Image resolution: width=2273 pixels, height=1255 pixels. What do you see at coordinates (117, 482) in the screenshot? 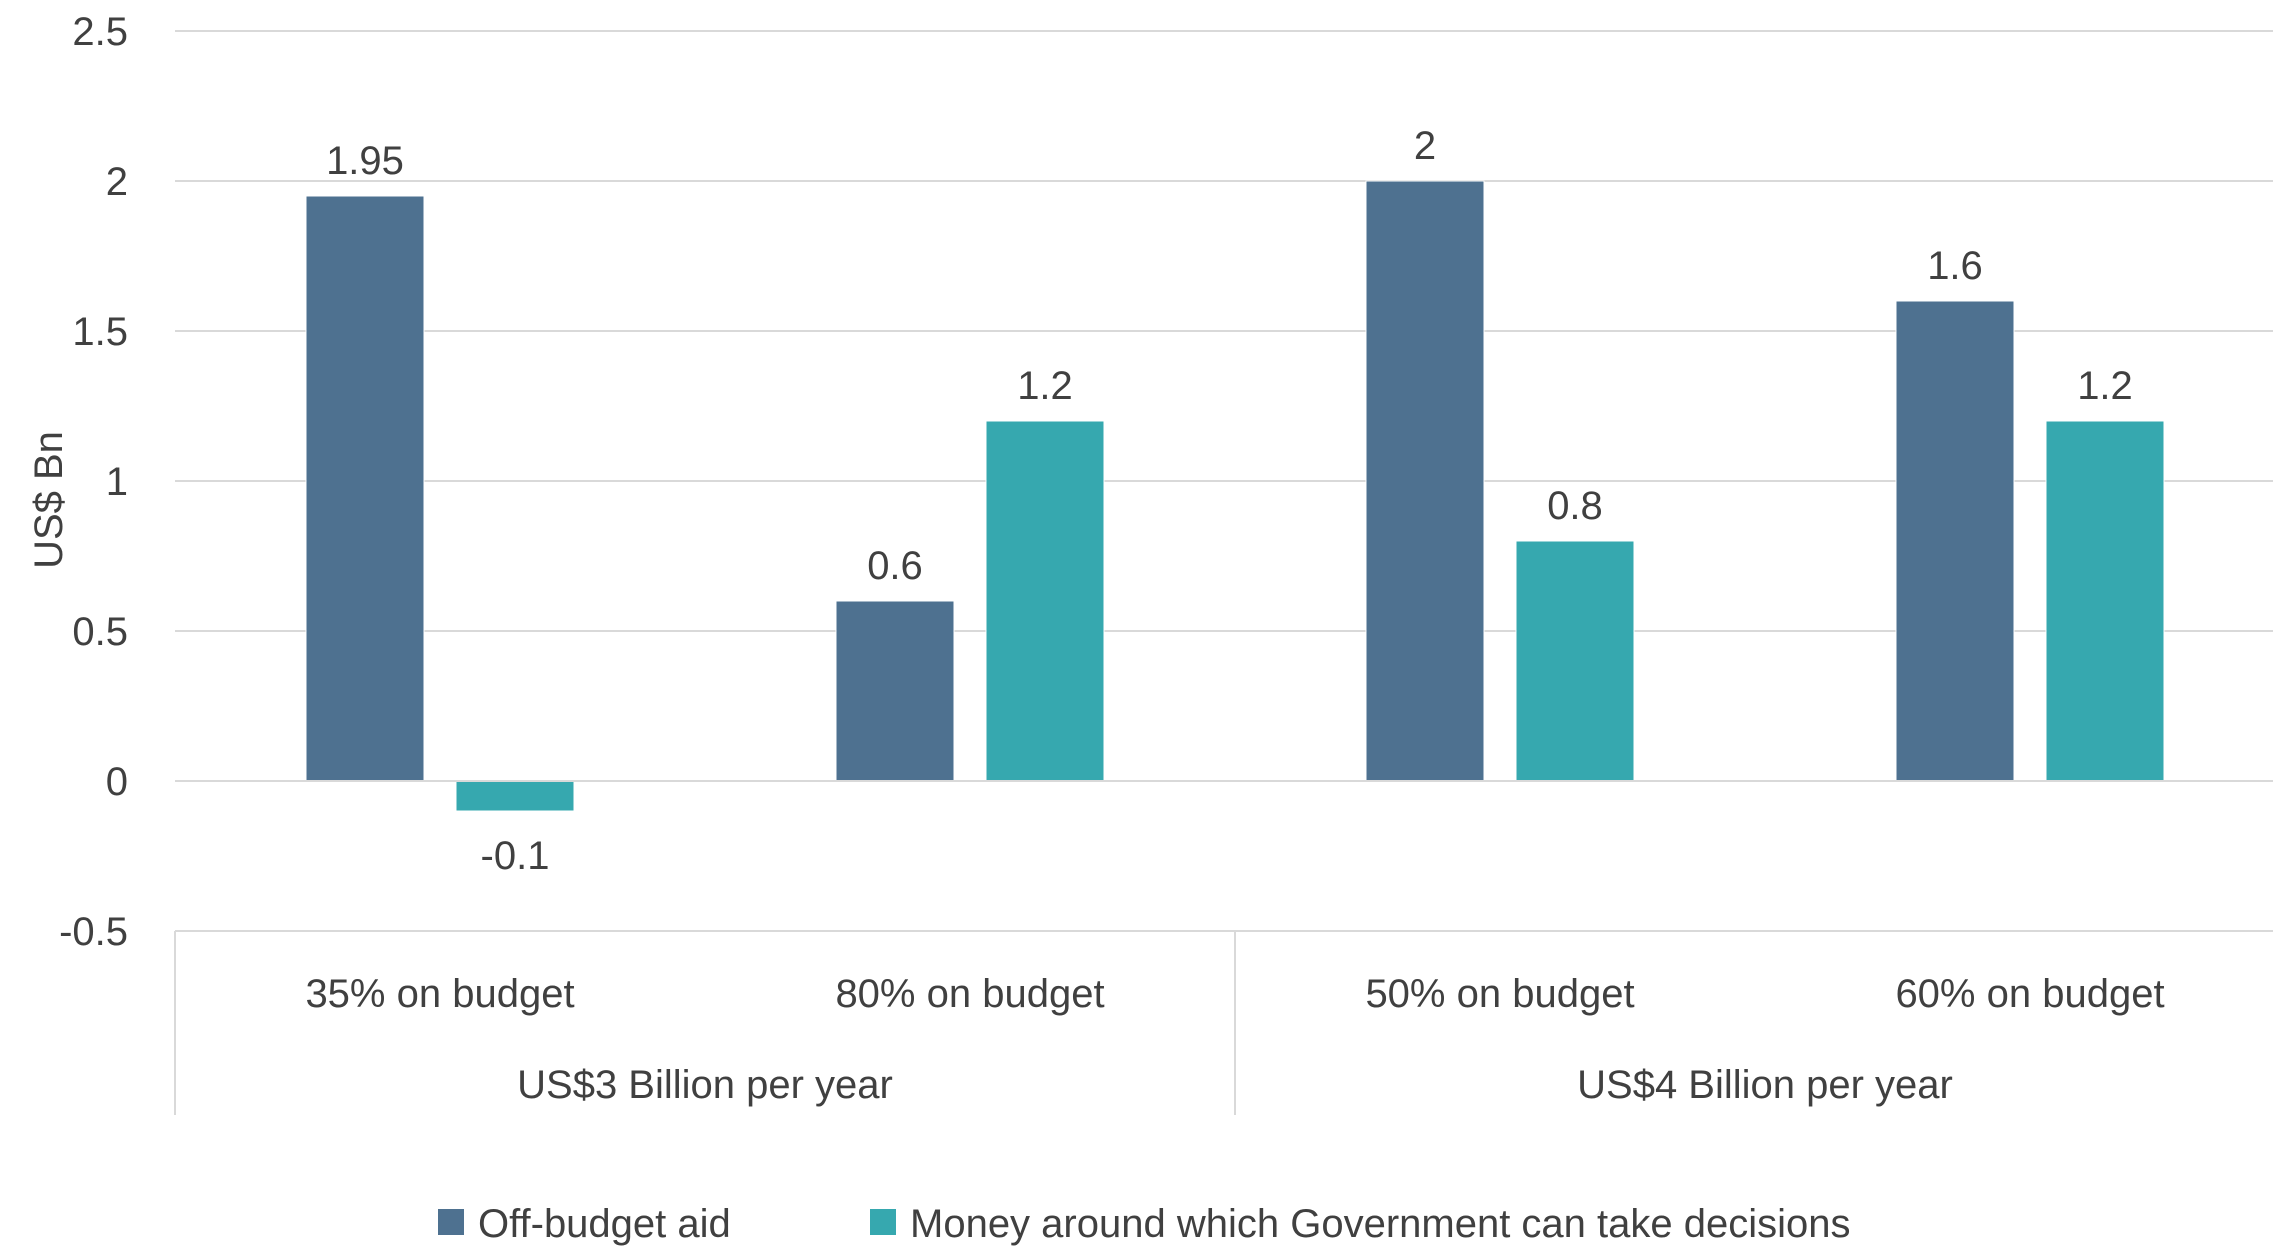
I see `y-tick-label: 1` at bounding box center [117, 482].